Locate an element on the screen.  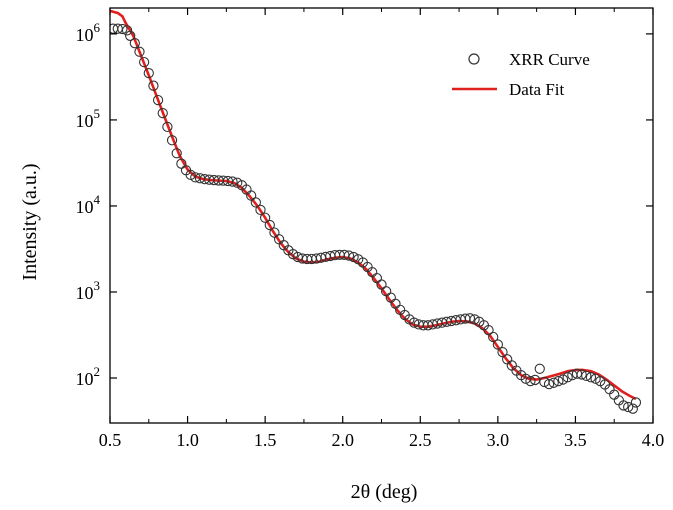
legend-marker-xrr-curve is located at coordinates (474, 59).